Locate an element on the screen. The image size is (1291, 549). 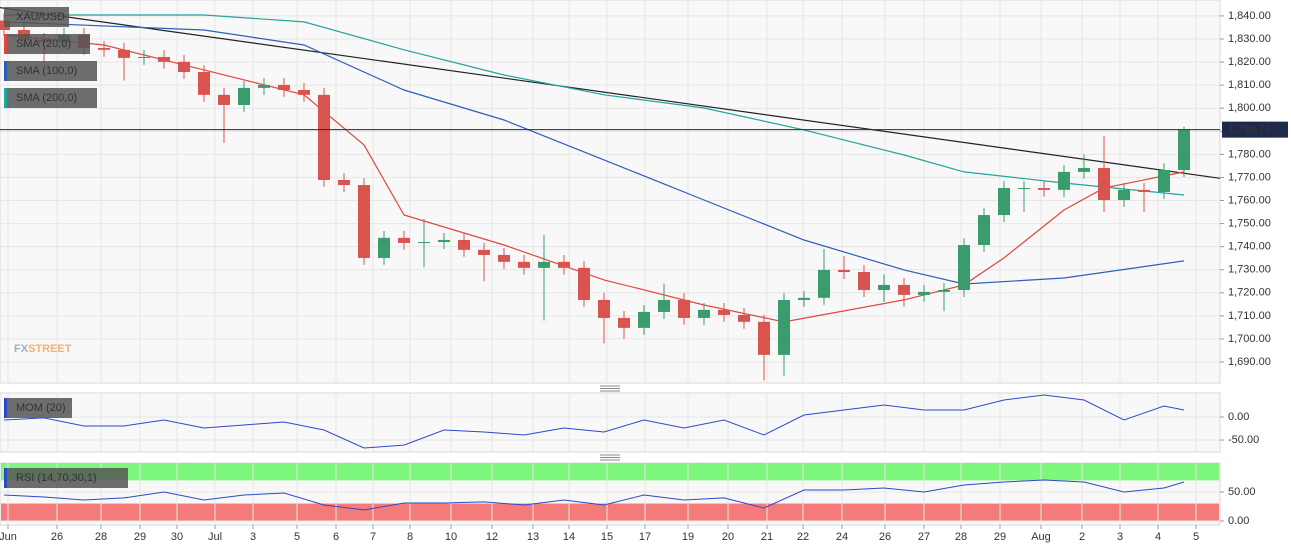
watermark-part: FX is located at coordinates (21, 349).